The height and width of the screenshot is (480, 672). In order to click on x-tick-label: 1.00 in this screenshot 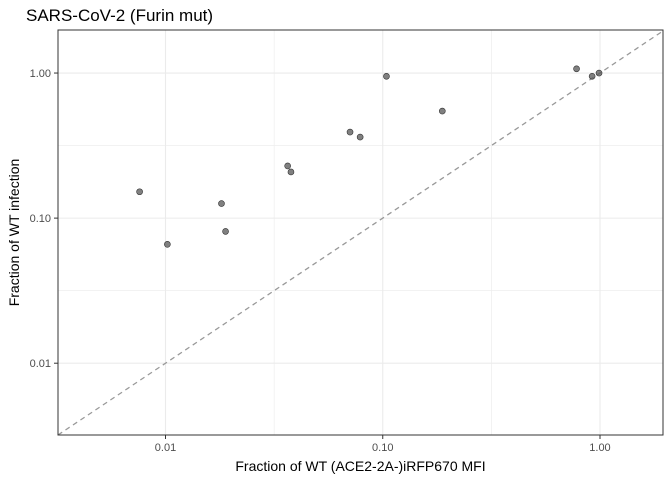, I will do `click(599, 448)`.